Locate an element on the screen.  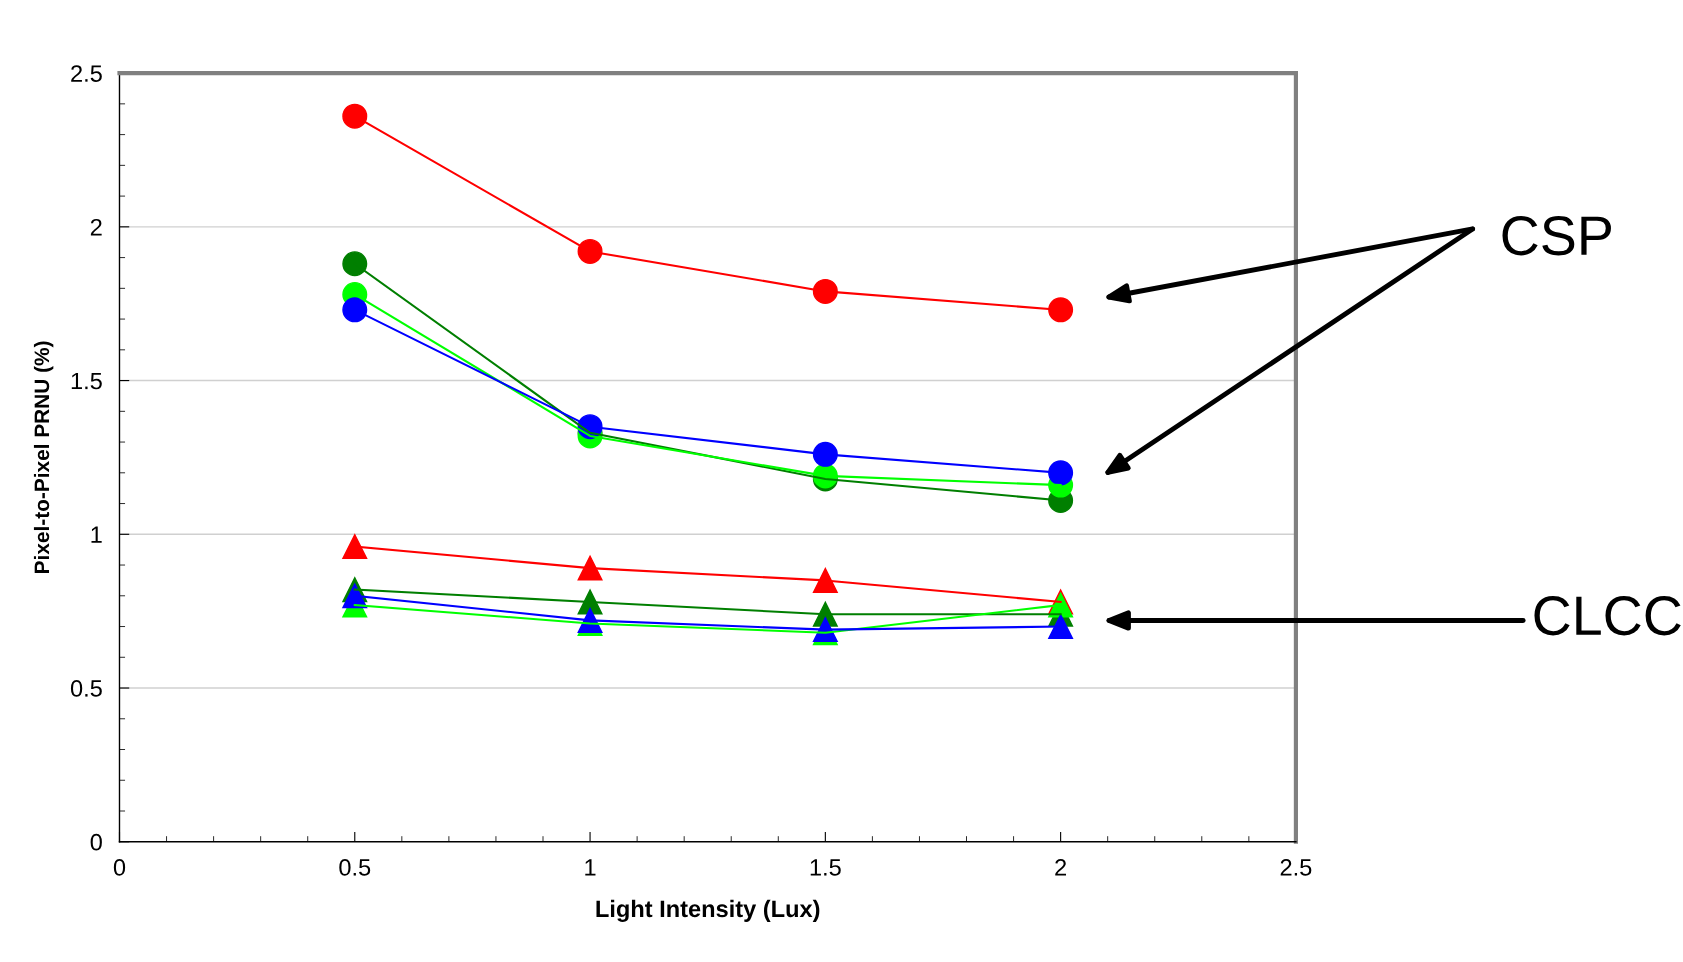
x-tick-label: 2 is located at coordinates (1061, 867).